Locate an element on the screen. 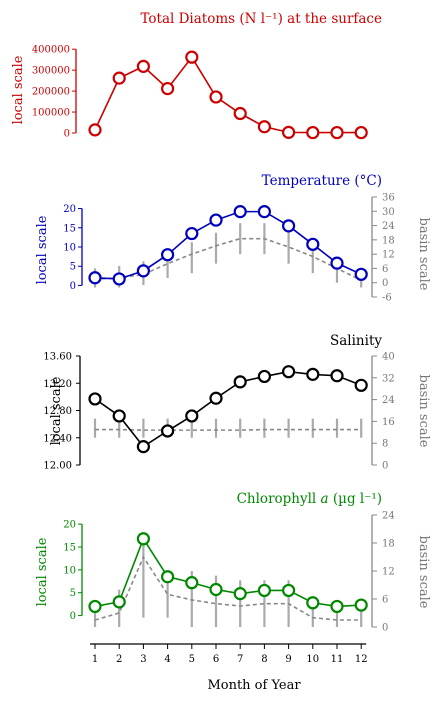  right-tick-label: 16 is located at coordinates (388, 422).